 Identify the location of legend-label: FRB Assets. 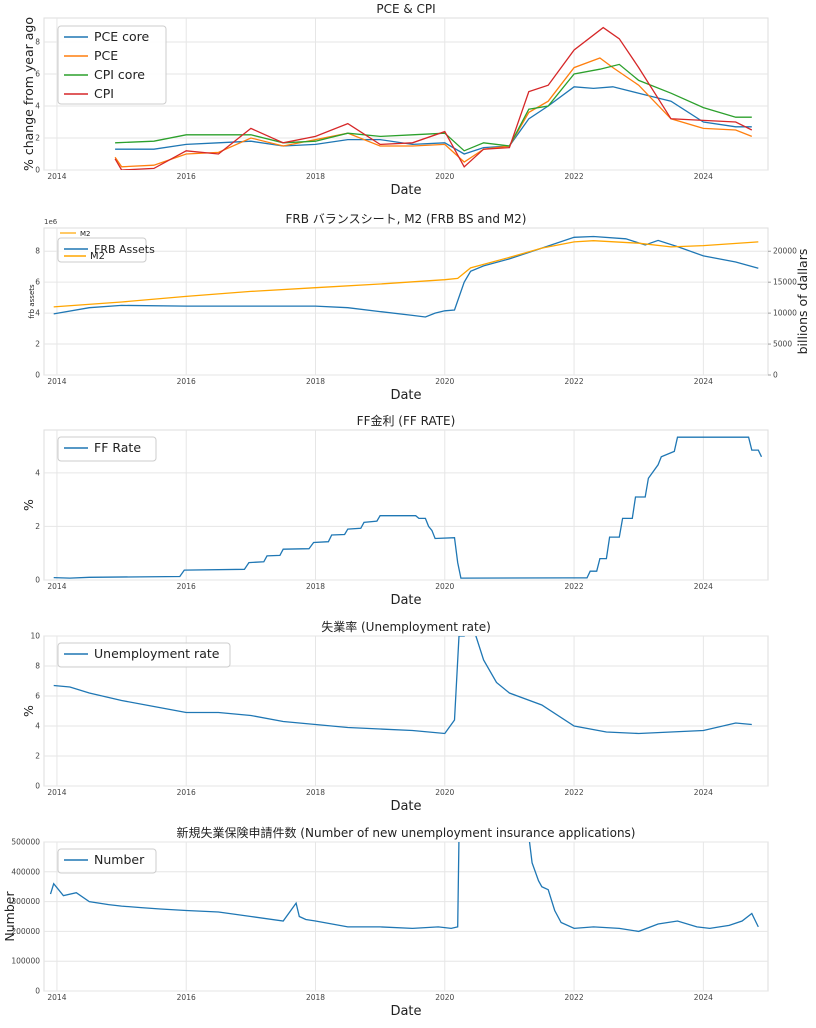
(124, 249).